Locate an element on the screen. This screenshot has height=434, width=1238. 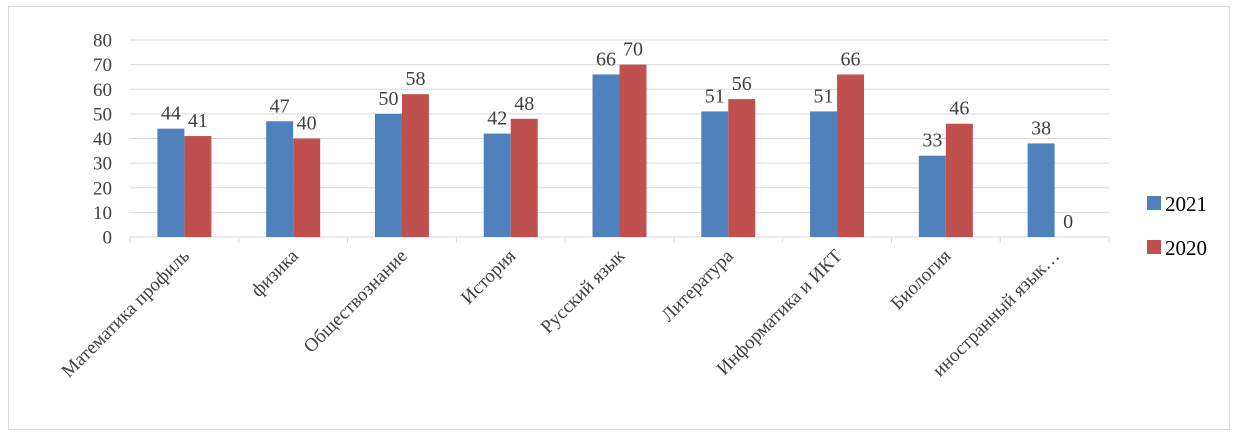
y-tick-label: 50 is located at coordinates (102, 114).